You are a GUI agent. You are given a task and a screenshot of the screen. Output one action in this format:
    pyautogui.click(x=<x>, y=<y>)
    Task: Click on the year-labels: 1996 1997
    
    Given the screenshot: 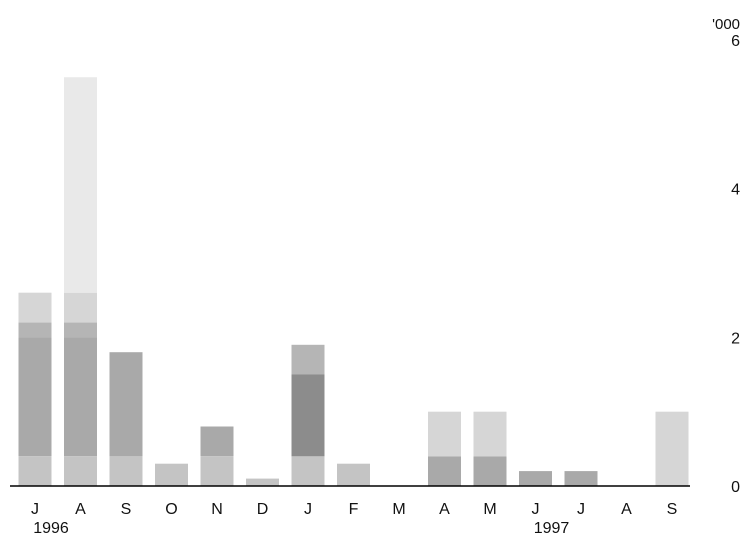 What is the action you would take?
    pyautogui.click(x=301, y=528)
    